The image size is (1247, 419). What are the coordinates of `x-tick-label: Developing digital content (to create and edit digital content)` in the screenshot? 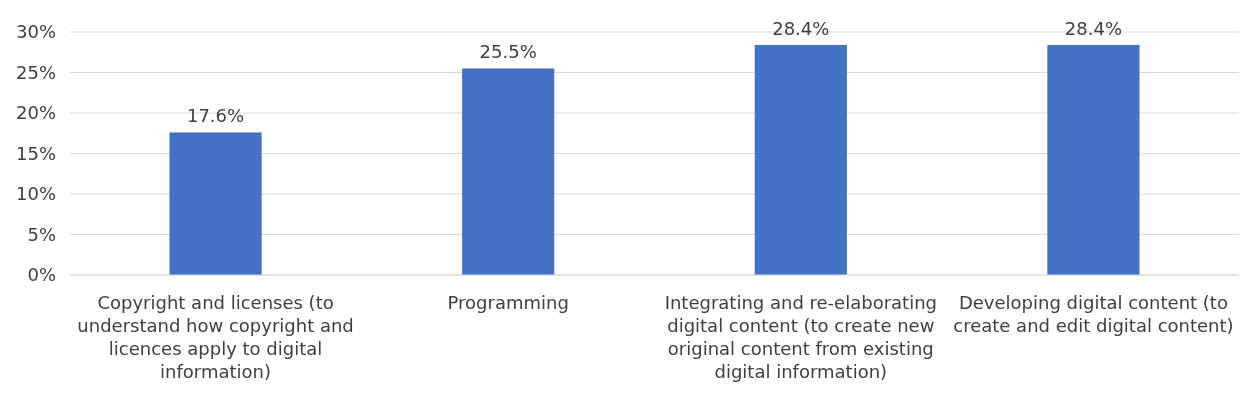 It's located at (1093, 314).